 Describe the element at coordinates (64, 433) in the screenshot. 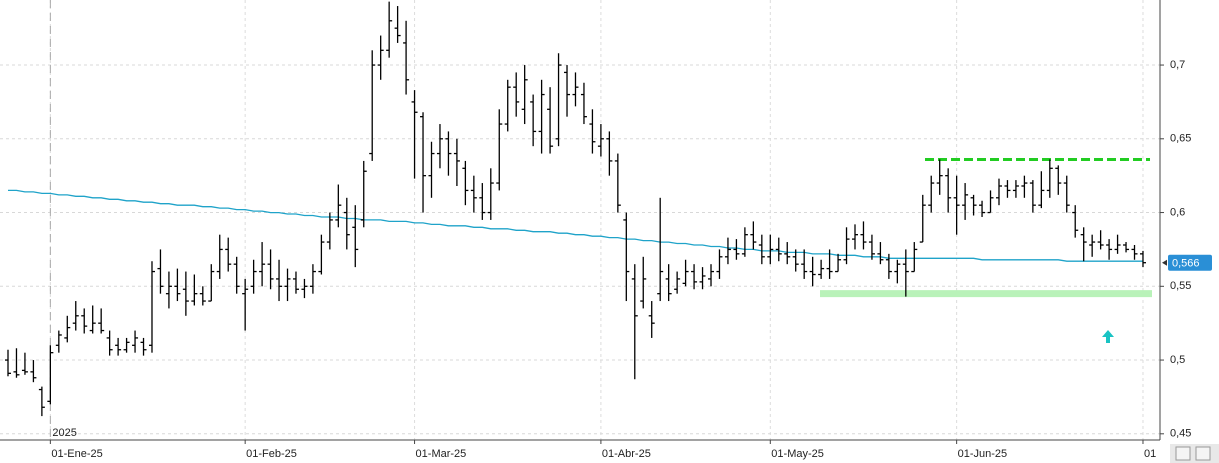

I see `year-label: 2025` at that location.